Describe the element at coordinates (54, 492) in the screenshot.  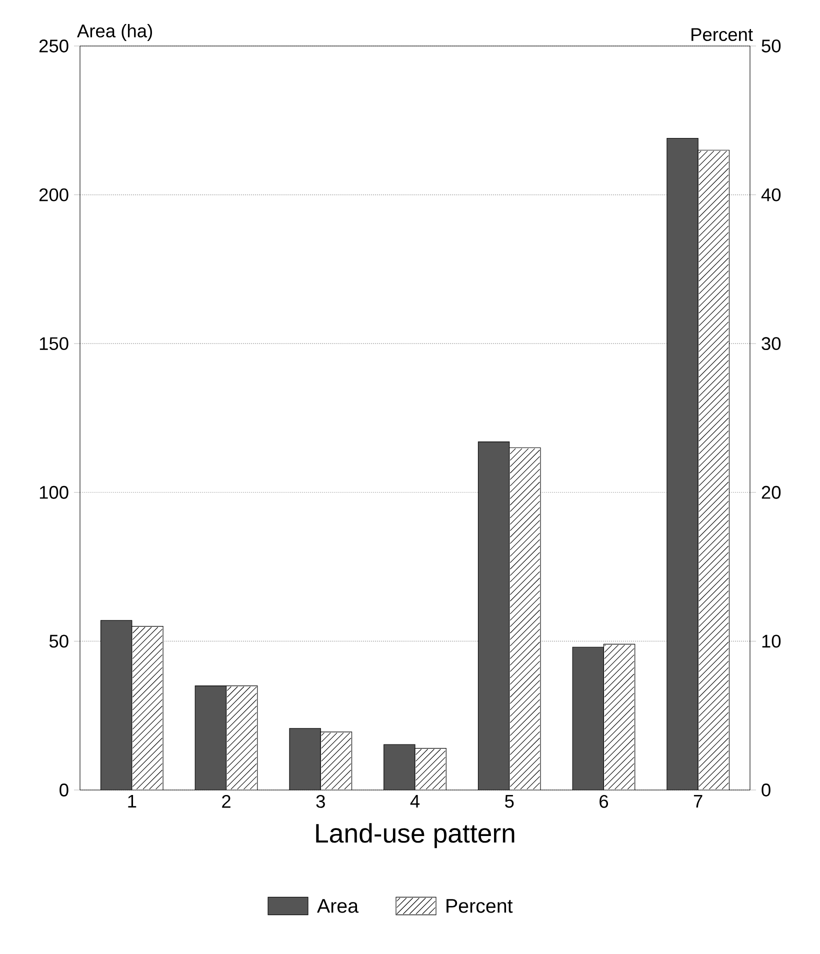
I see `y-tick-label: 100` at that location.